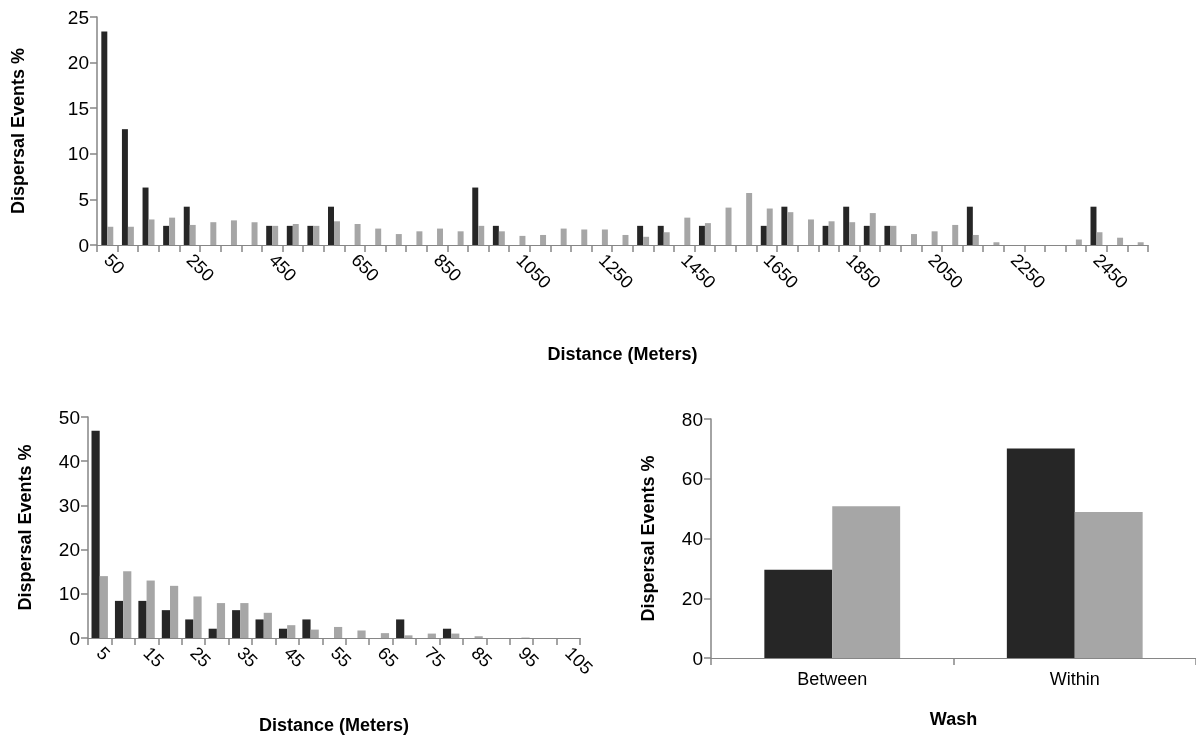 This screenshot has height=746, width=1196. Describe the element at coordinates (69, 417) in the screenshot. I see `y-tick-label: 50` at that location.